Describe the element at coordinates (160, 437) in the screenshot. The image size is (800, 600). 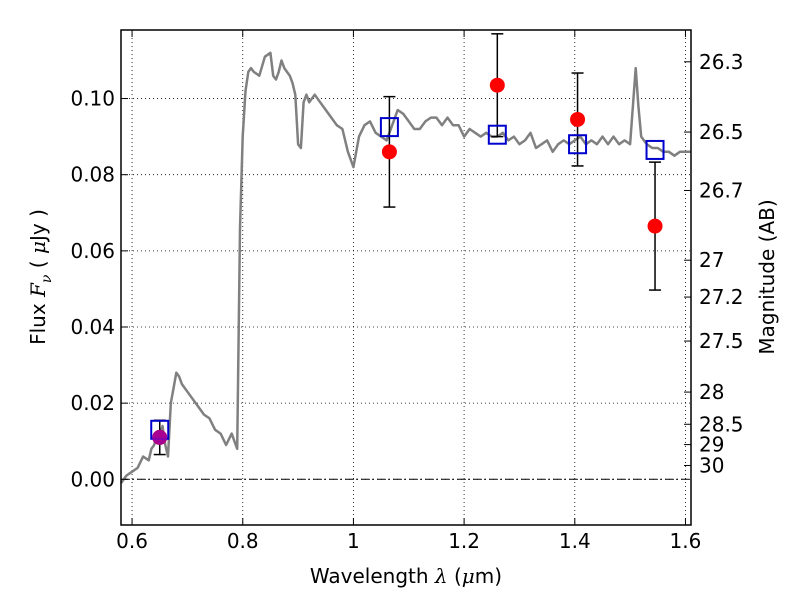
I see `observed-point-overlap` at that location.